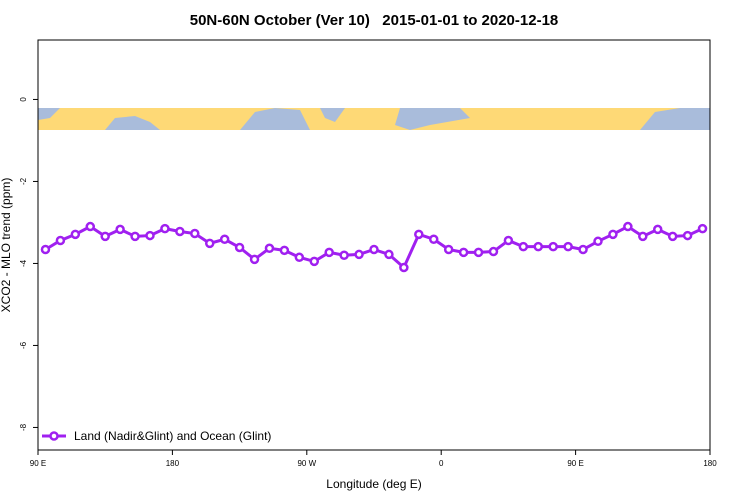 This screenshot has width=750, height=500. What do you see at coordinates (23, 427) in the screenshot?
I see `y-tick-label: -8` at bounding box center [23, 427].